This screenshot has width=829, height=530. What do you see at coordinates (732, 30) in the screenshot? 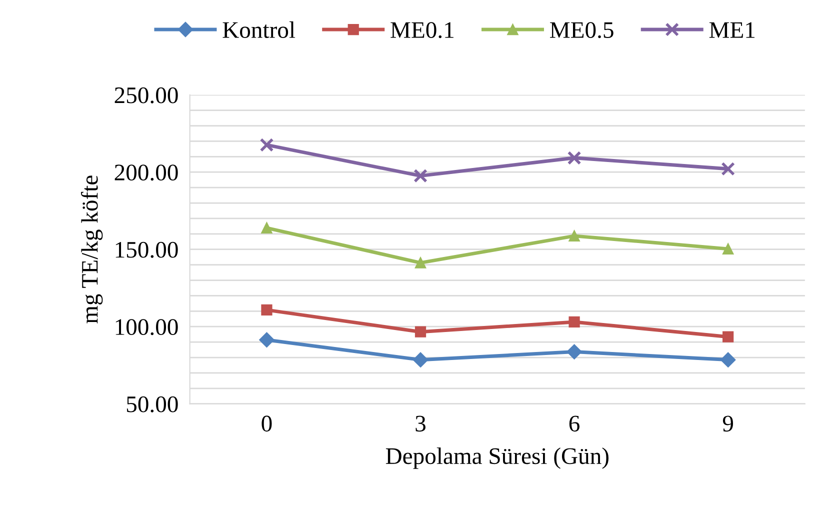
I see `legend-label: ME1` at bounding box center [732, 30].